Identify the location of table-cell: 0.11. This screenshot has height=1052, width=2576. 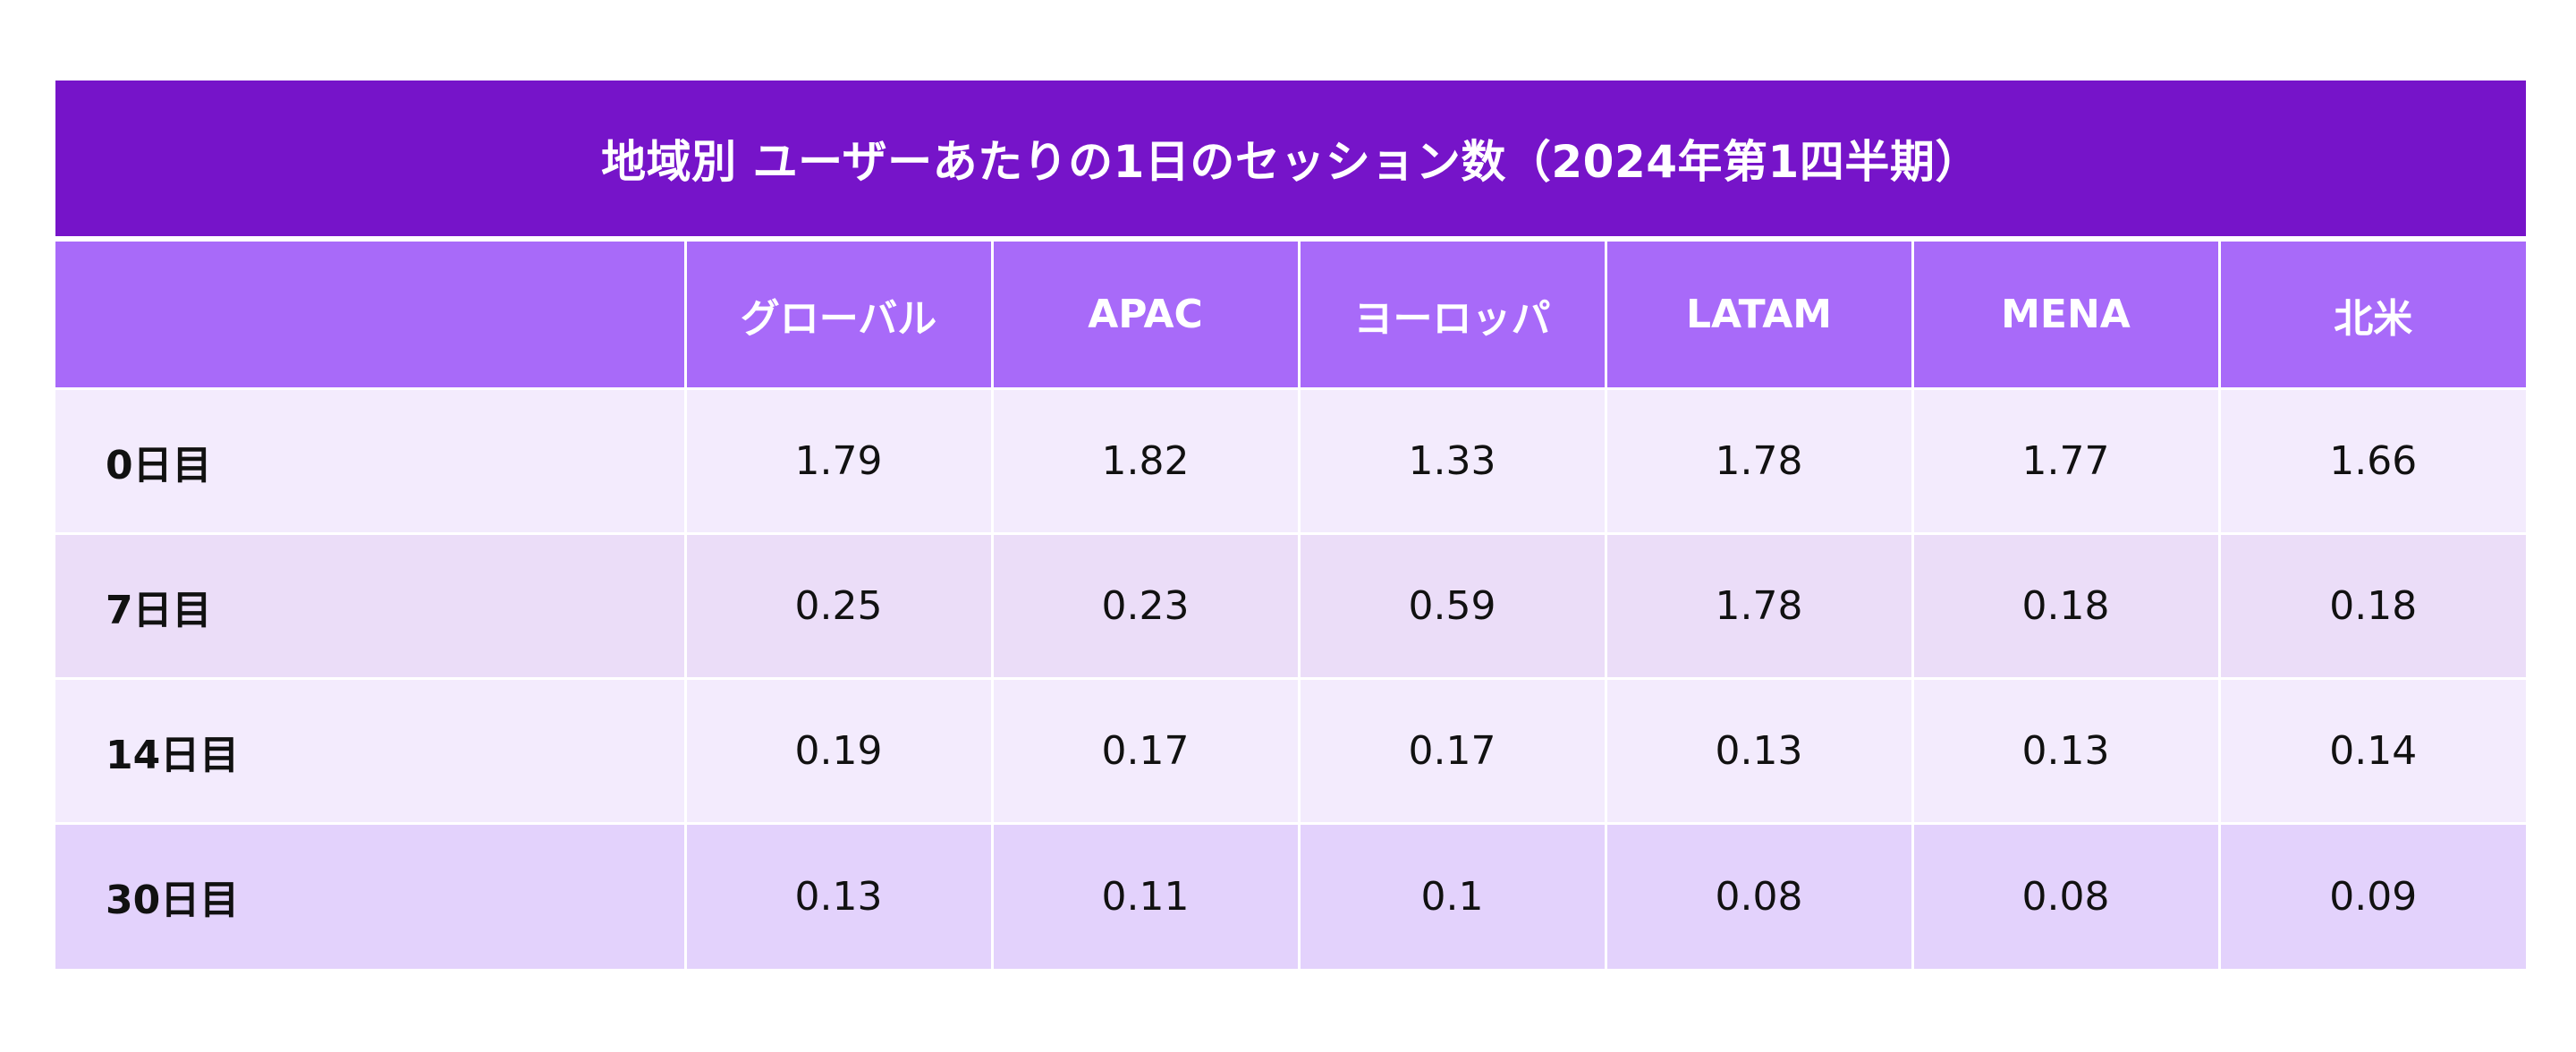
(1145, 895).